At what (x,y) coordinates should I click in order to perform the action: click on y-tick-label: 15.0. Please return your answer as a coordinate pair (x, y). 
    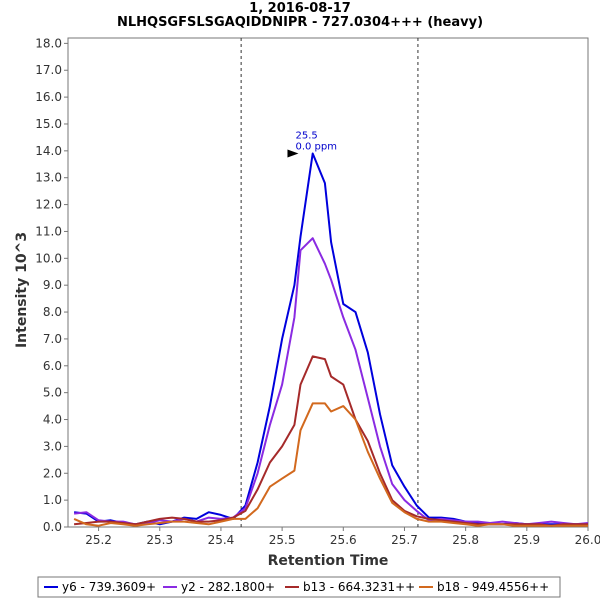
    Looking at the image, I should click on (48, 124).